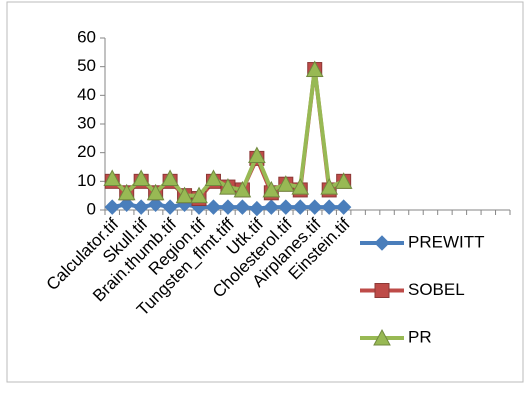 The width and height of the screenshot is (528, 396). I want to click on y-tick-label: 20, so click(86, 151).